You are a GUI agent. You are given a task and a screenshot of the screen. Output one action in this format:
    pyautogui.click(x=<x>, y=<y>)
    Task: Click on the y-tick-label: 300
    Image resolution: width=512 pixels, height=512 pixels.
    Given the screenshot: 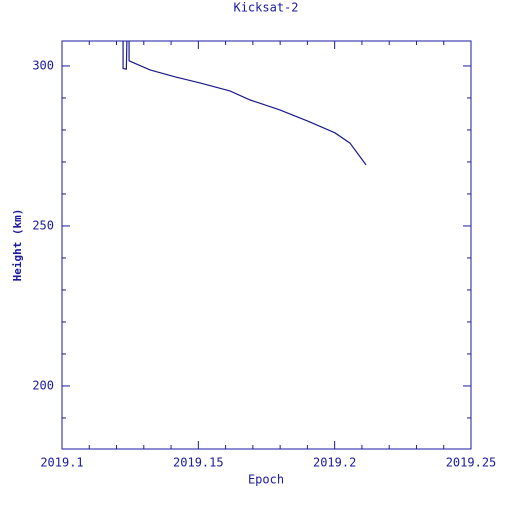 What is the action you would take?
    pyautogui.click(x=43, y=65)
    